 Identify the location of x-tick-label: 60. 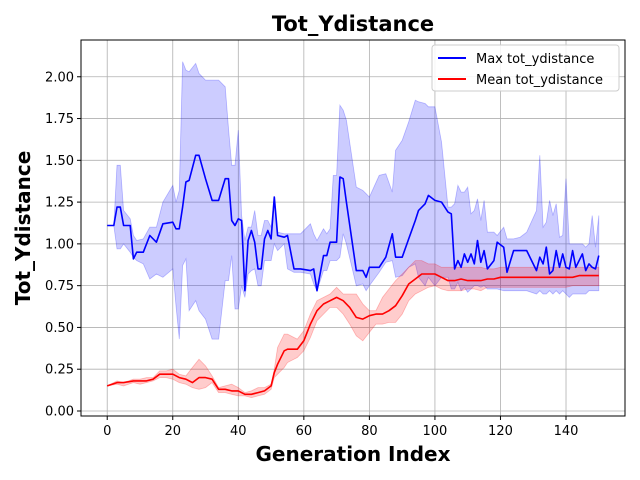
(304, 431).